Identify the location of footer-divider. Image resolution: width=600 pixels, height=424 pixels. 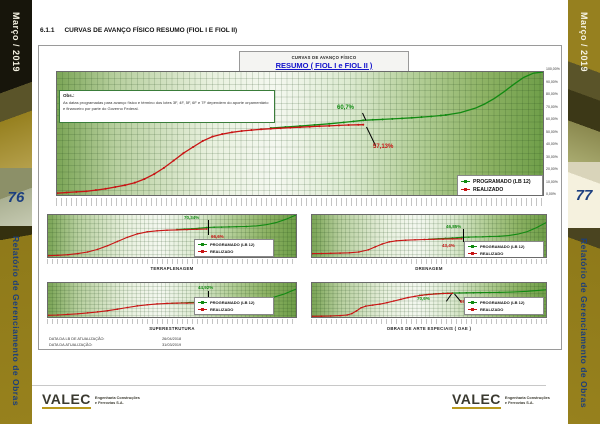
(289, 385).